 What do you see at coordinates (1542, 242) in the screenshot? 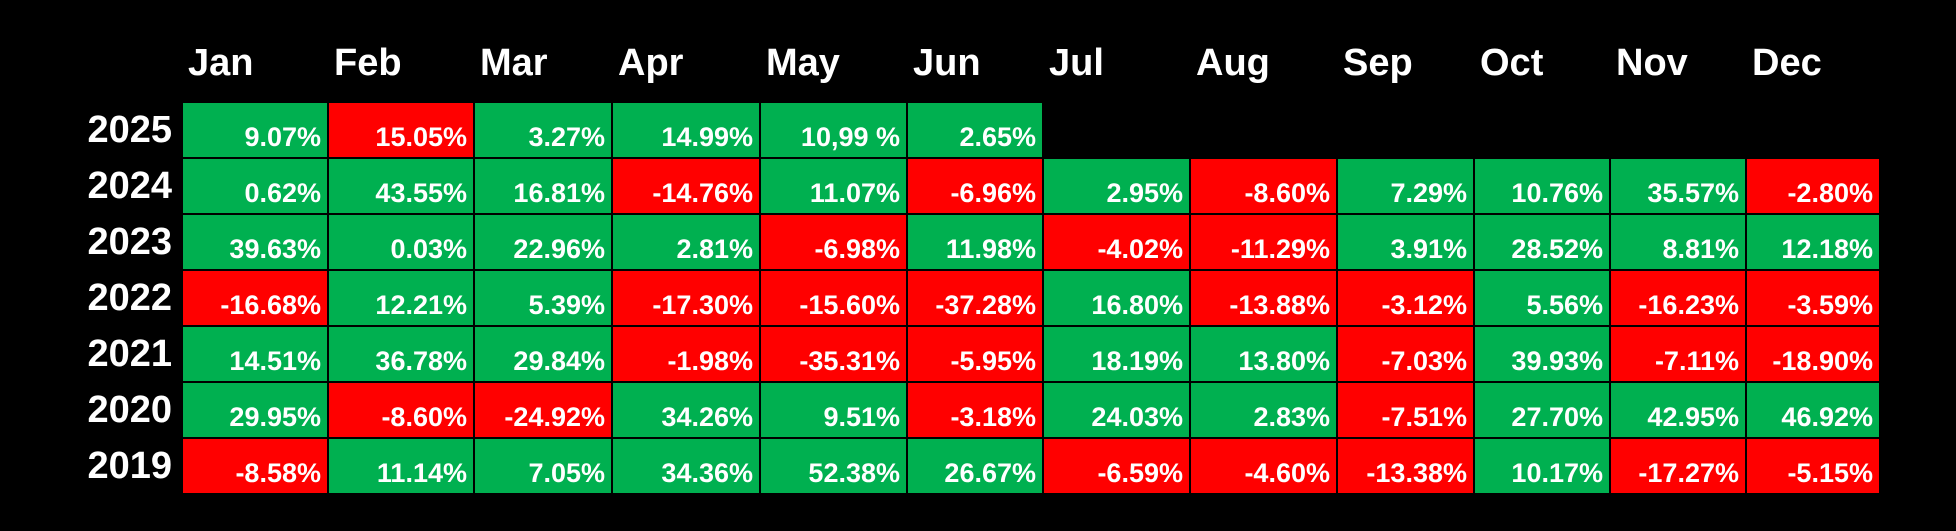
I see `return-cell-2023-oct: 28.52%` at bounding box center [1542, 242].